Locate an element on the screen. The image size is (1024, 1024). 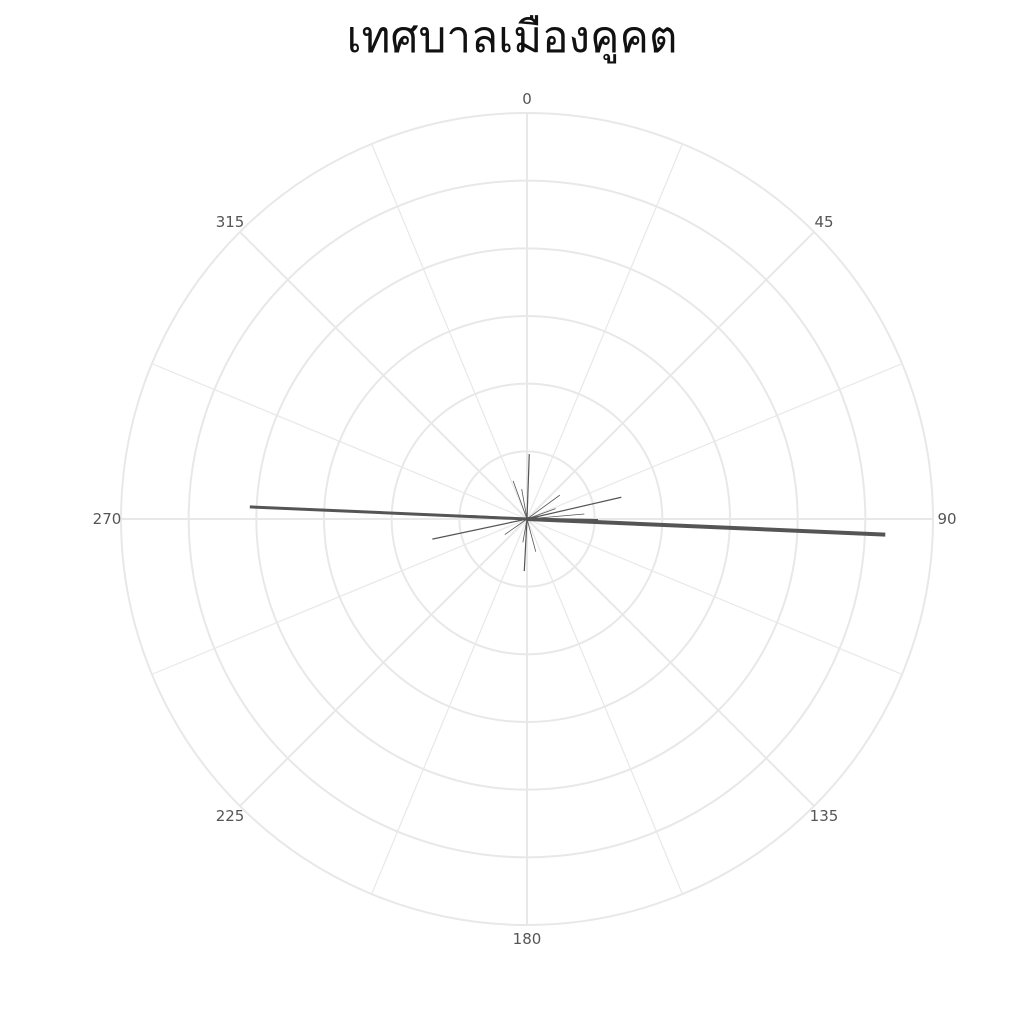
angular-tick-label: 45 is located at coordinates (823, 222).